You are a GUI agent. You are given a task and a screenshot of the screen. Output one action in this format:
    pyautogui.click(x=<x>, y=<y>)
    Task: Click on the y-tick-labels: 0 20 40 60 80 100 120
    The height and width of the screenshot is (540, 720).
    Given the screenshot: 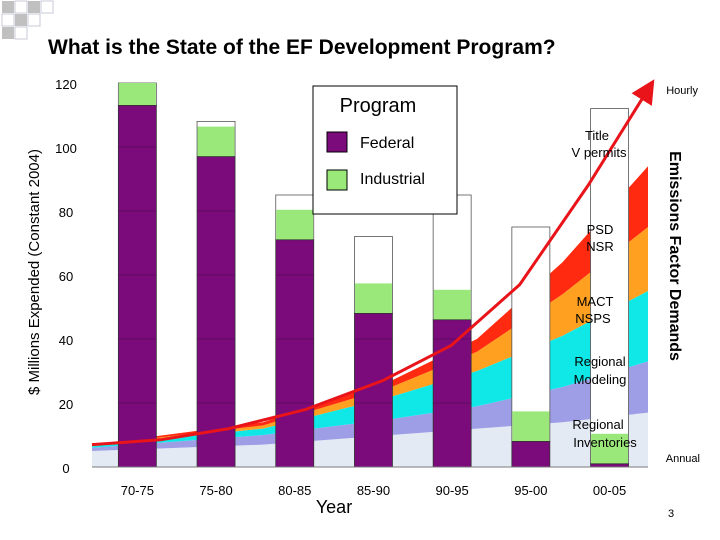 What is the action you would take?
    pyautogui.click(x=66, y=276)
    